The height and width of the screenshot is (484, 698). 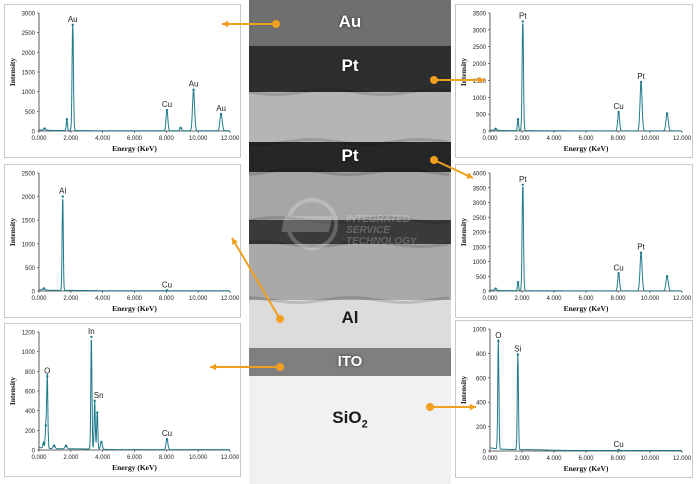 I want to click on layer-label-pt2: Pt, so click(x=350, y=155).